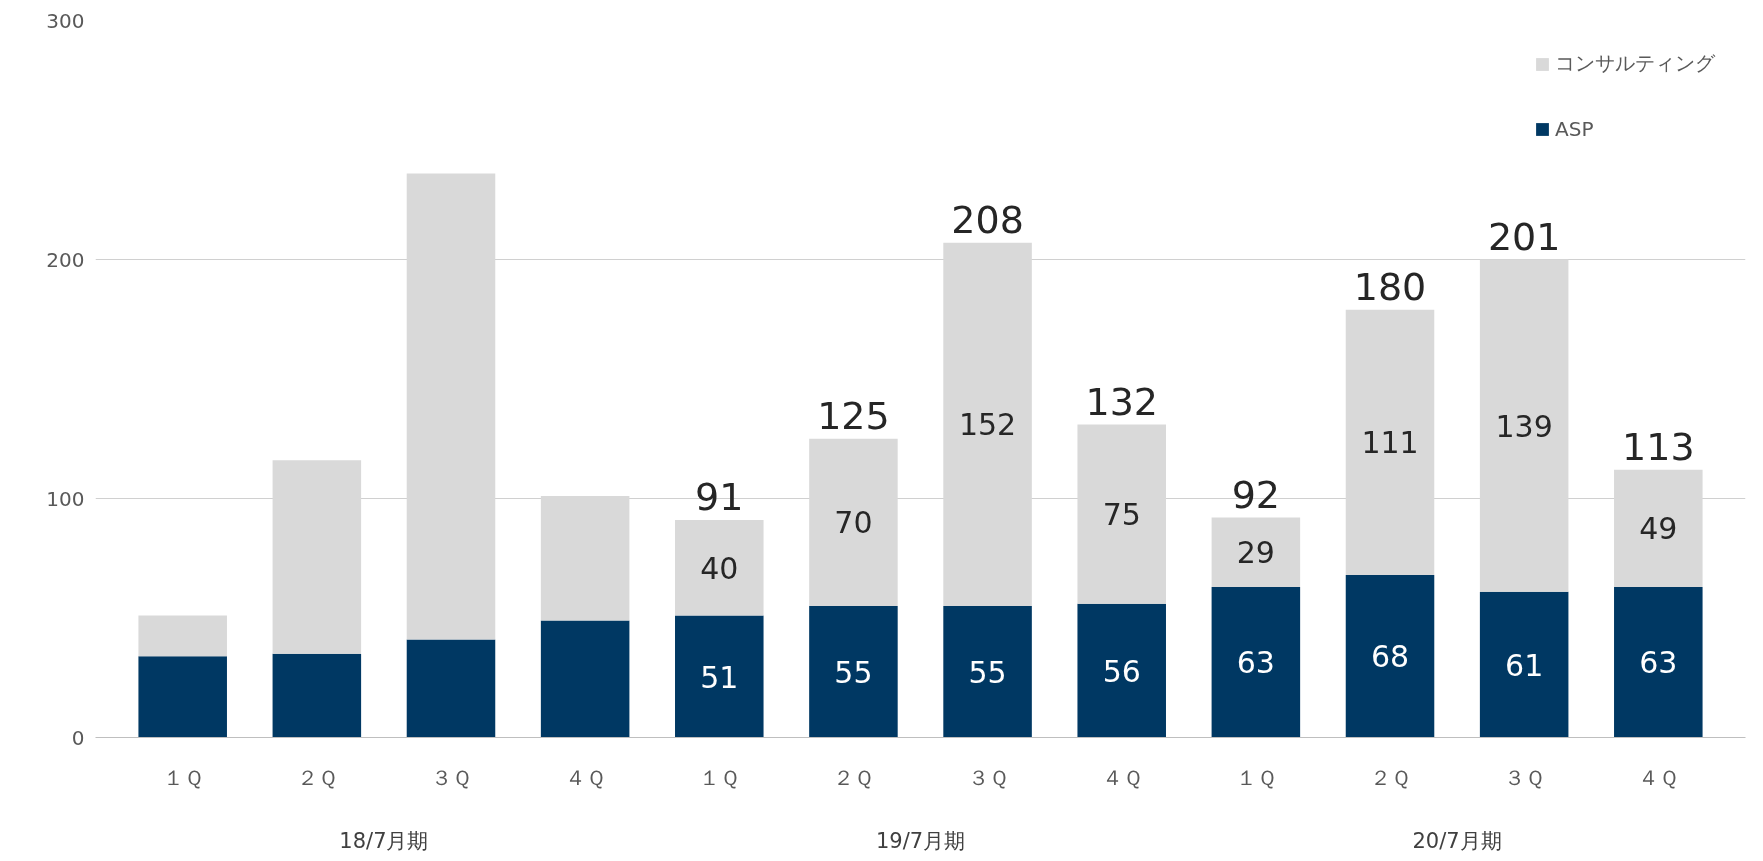 This screenshot has height=861, width=1763. I want to click on total-label: 201, so click(1524, 236).